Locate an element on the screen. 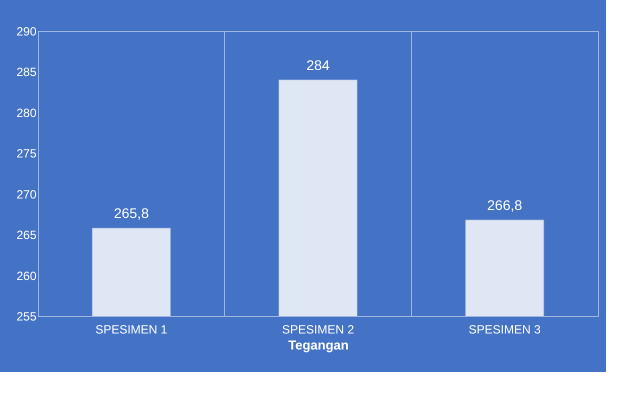 The width and height of the screenshot is (630, 401). y-tick-label: 285 is located at coordinates (26, 72).